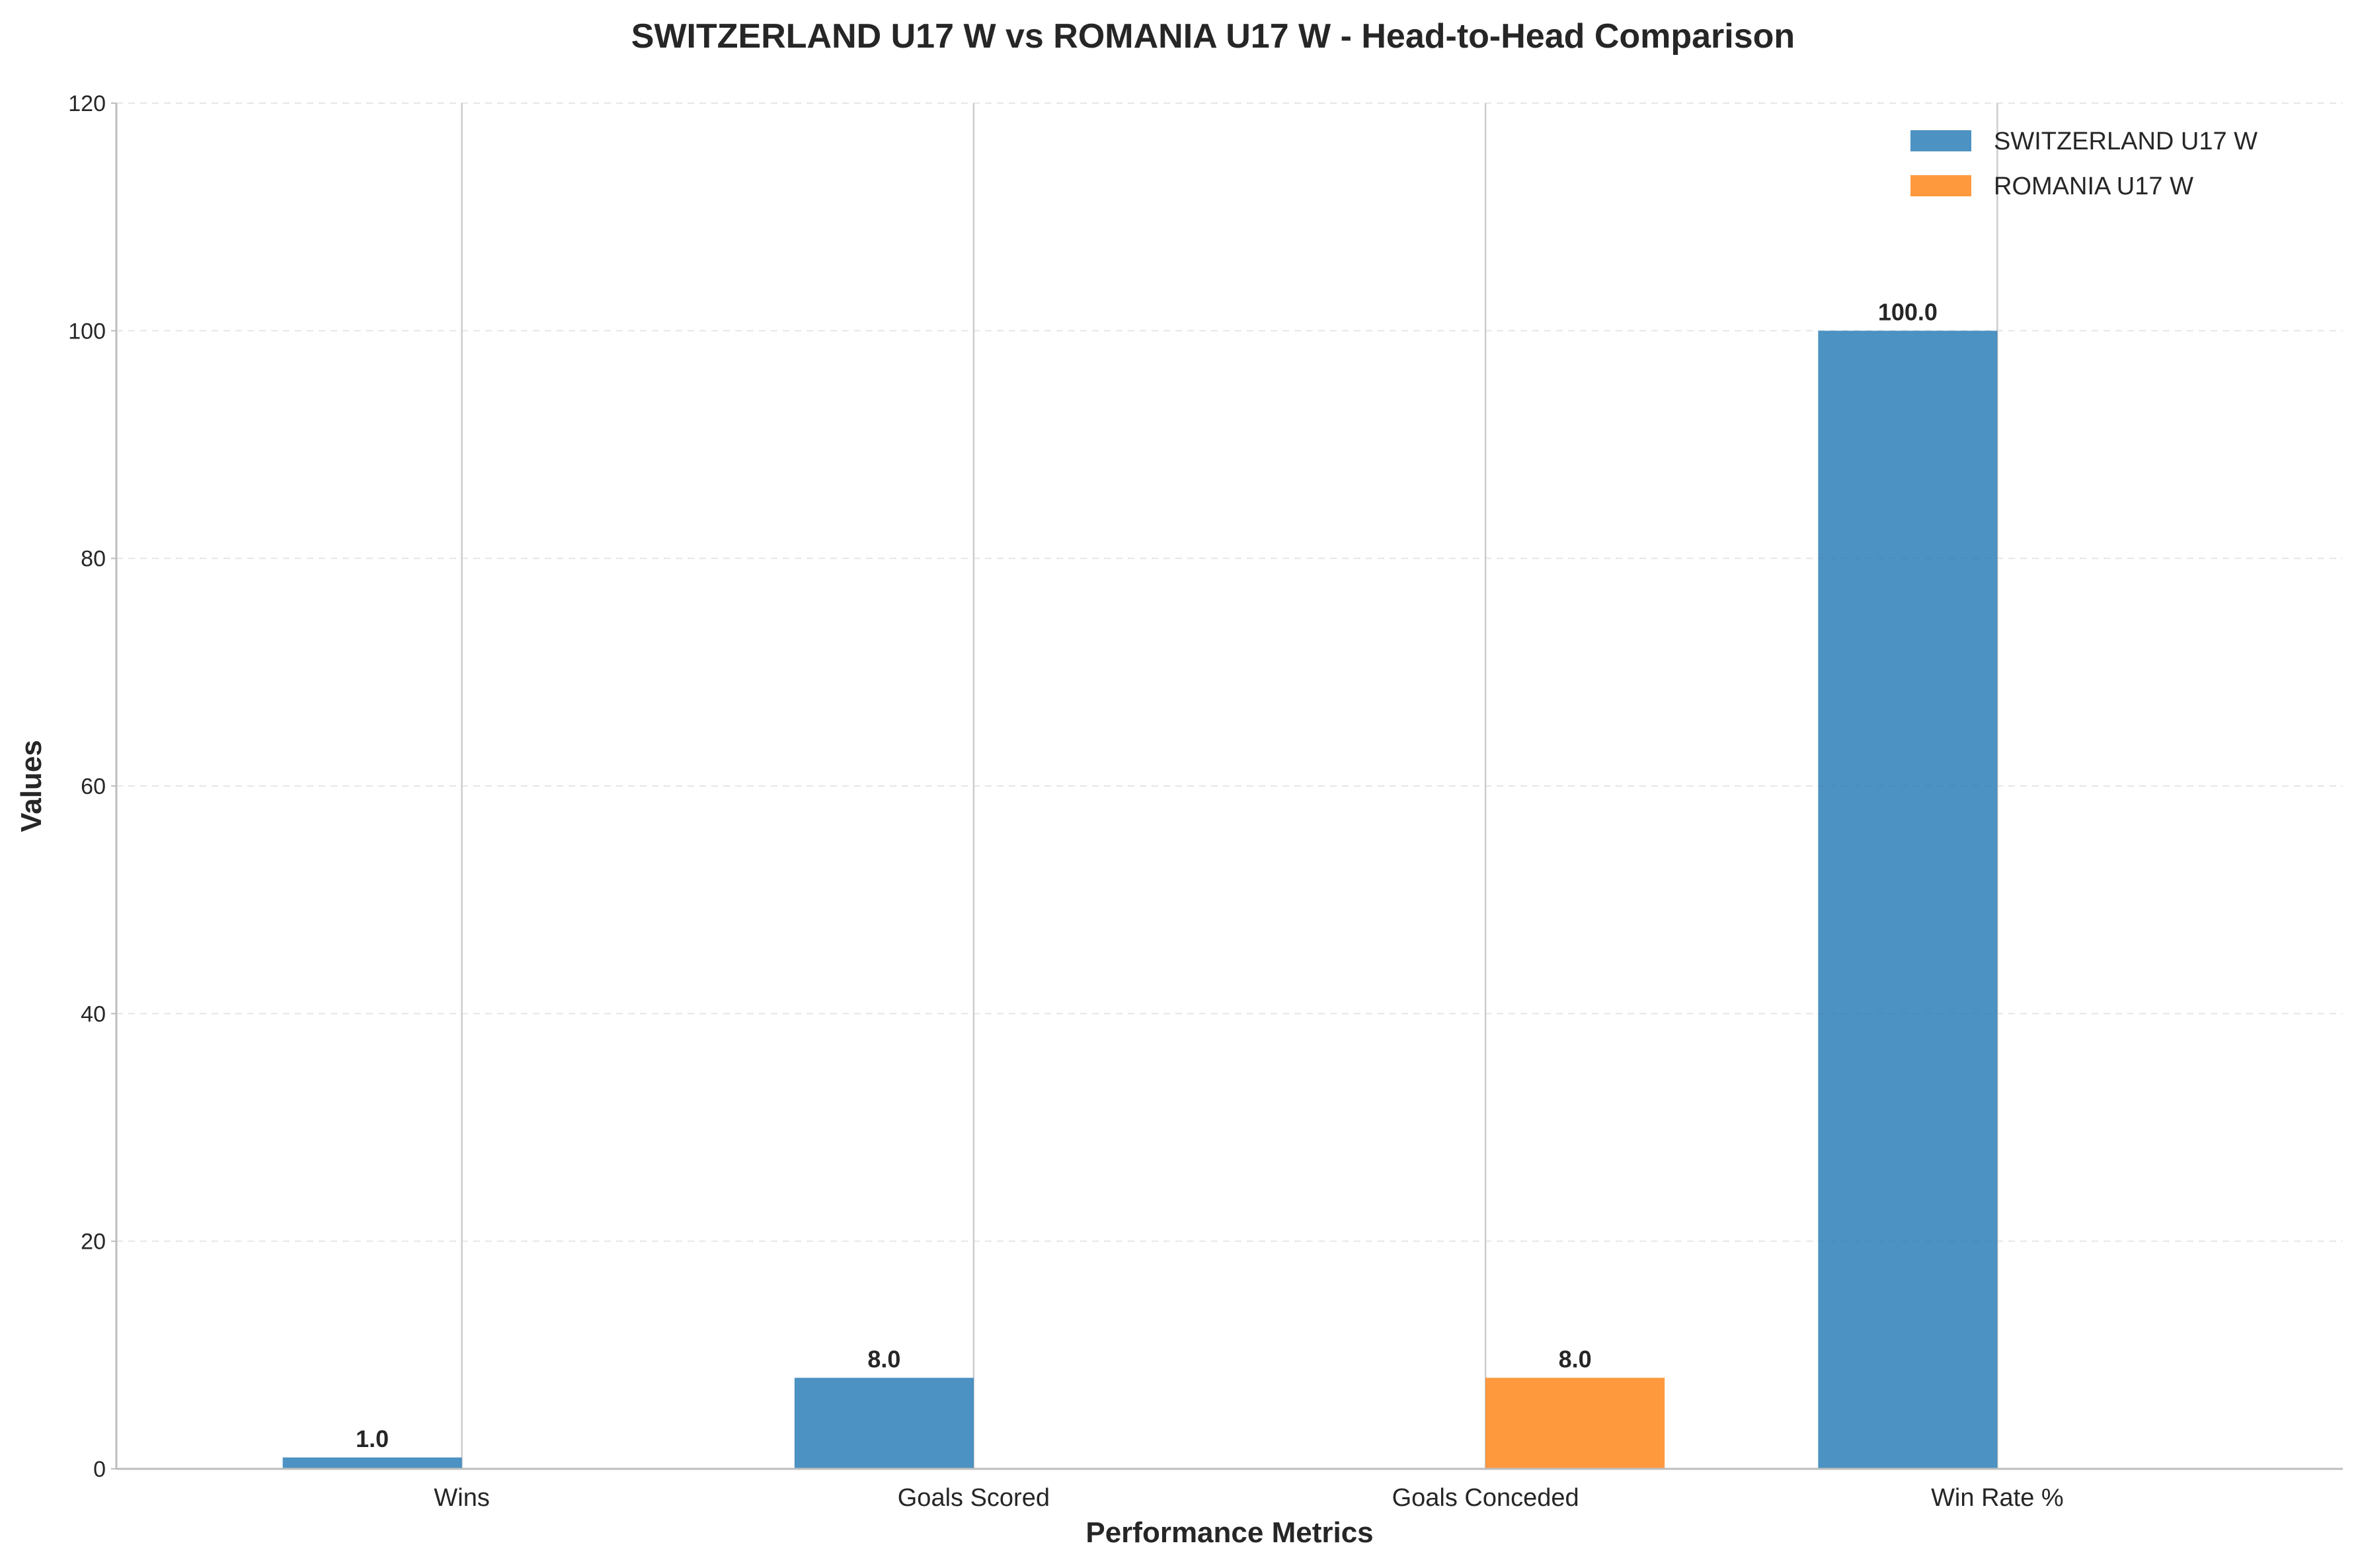 This screenshot has height=1568, width=2360. What do you see at coordinates (93, 1014) in the screenshot?
I see `y-tick-label: 40` at bounding box center [93, 1014].